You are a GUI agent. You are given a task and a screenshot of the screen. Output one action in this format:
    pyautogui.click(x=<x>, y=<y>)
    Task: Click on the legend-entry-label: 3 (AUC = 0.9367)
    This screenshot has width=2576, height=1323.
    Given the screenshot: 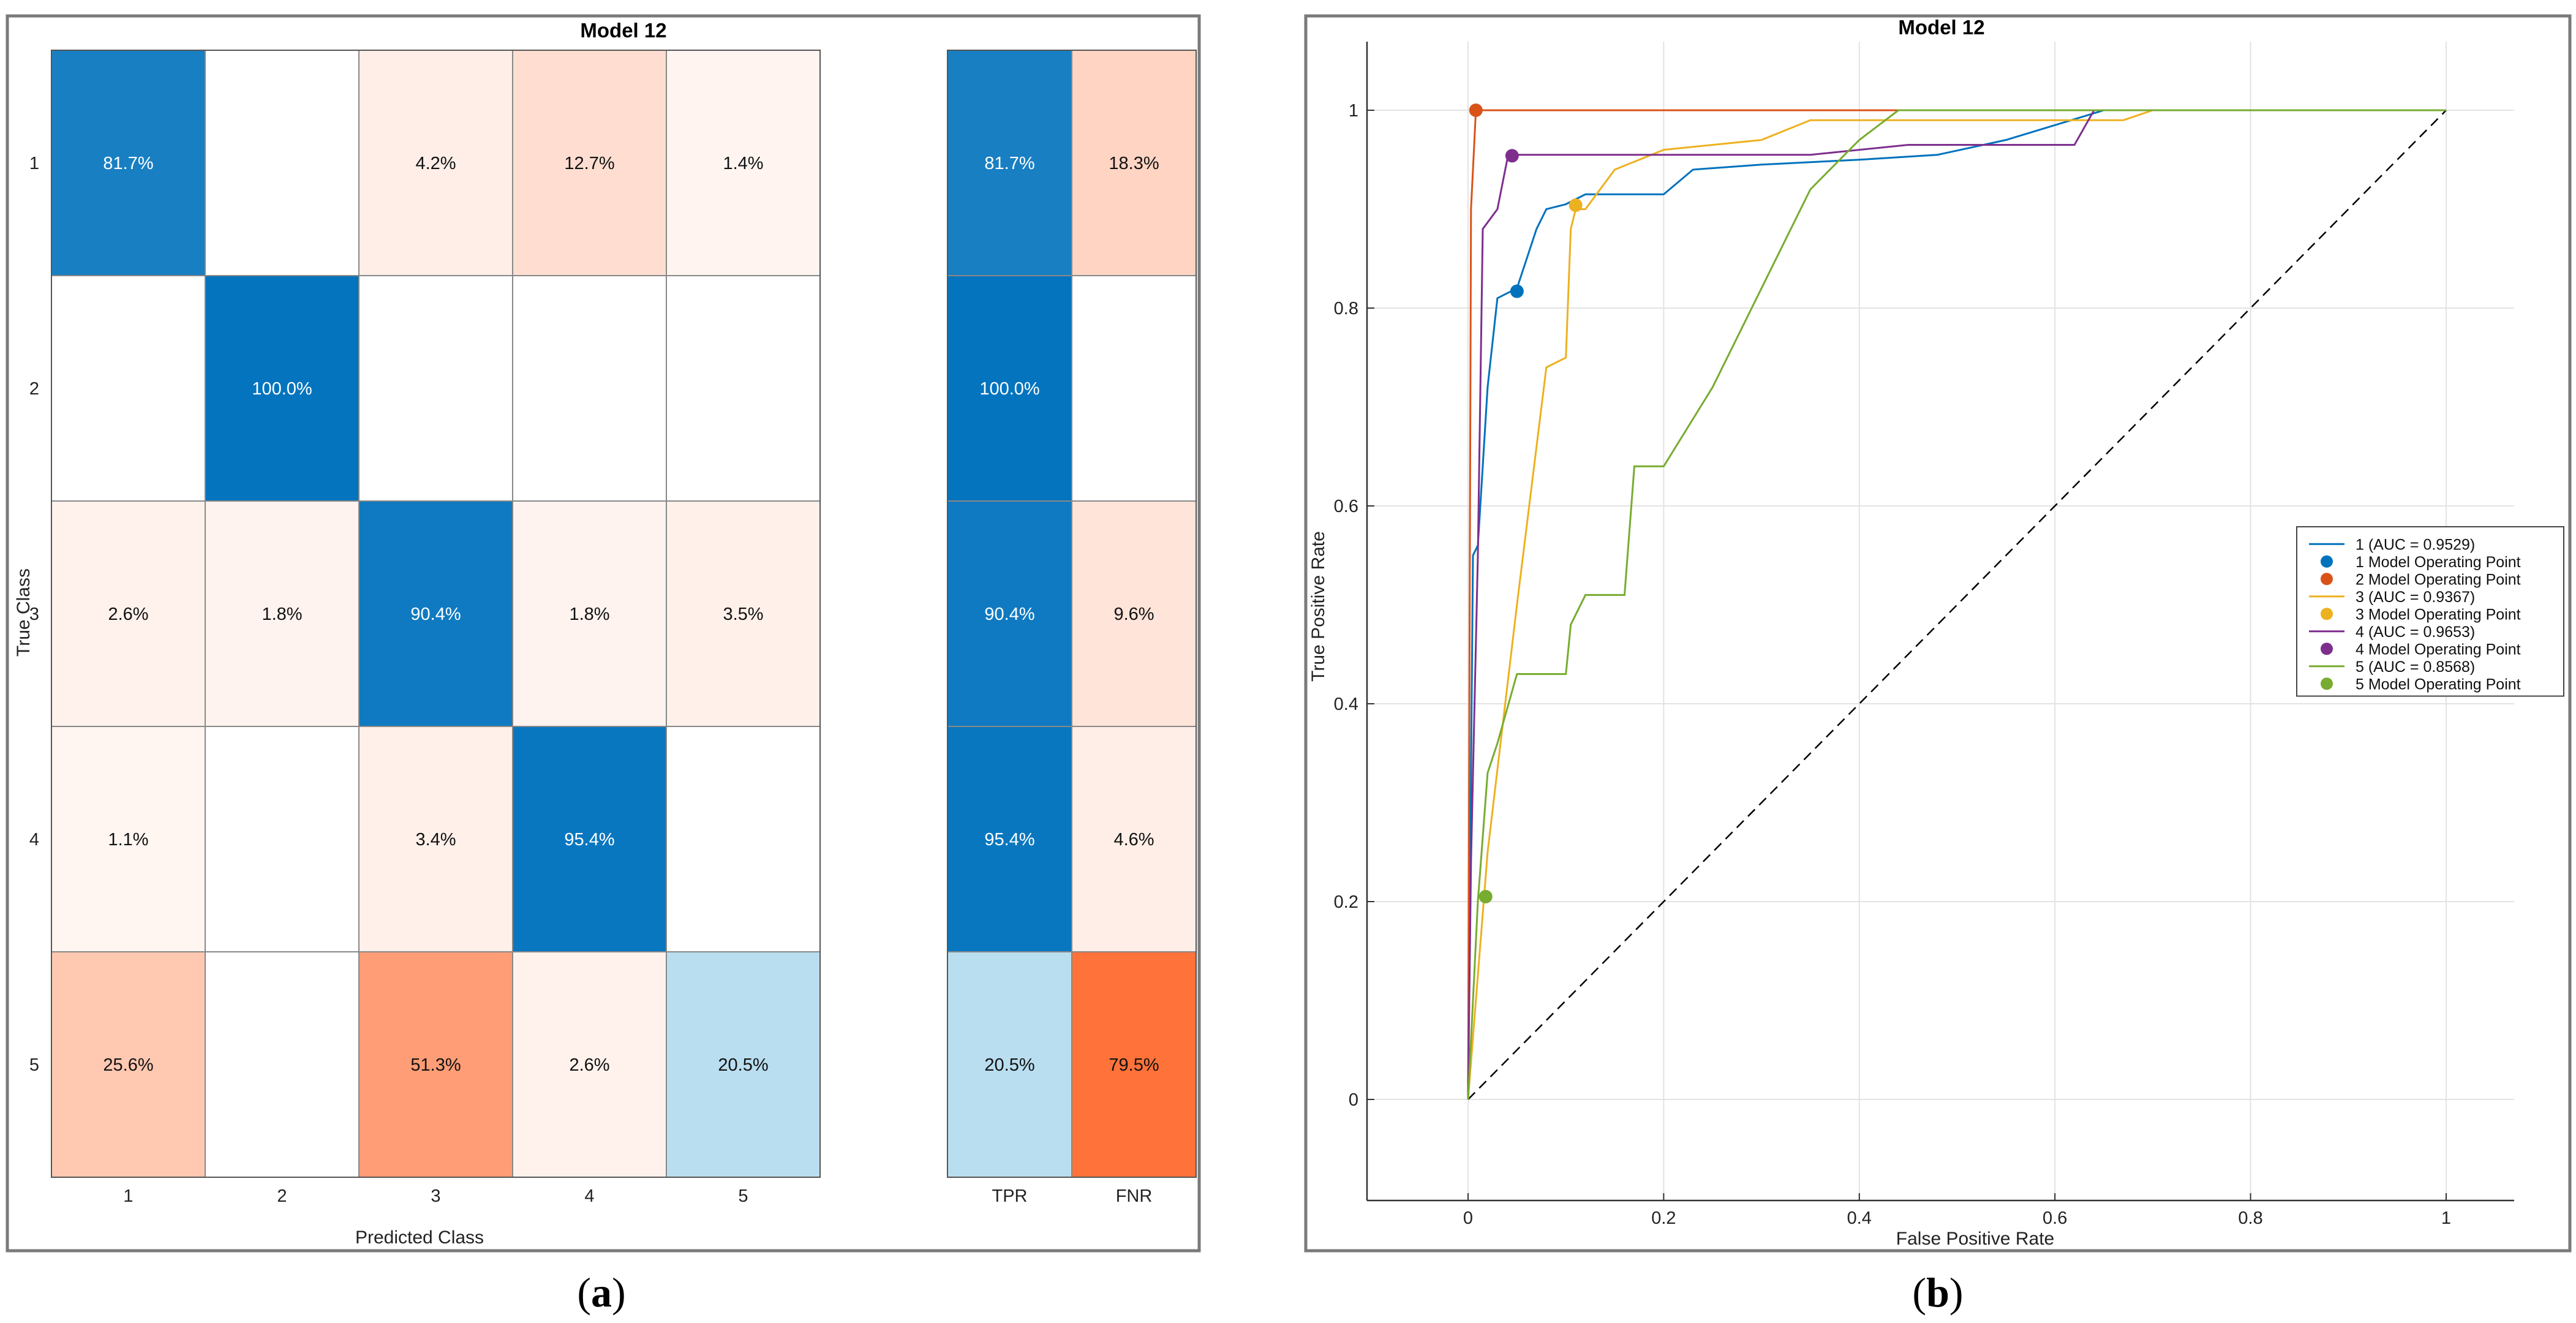 What is the action you would take?
    pyautogui.click(x=2415, y=597)
    